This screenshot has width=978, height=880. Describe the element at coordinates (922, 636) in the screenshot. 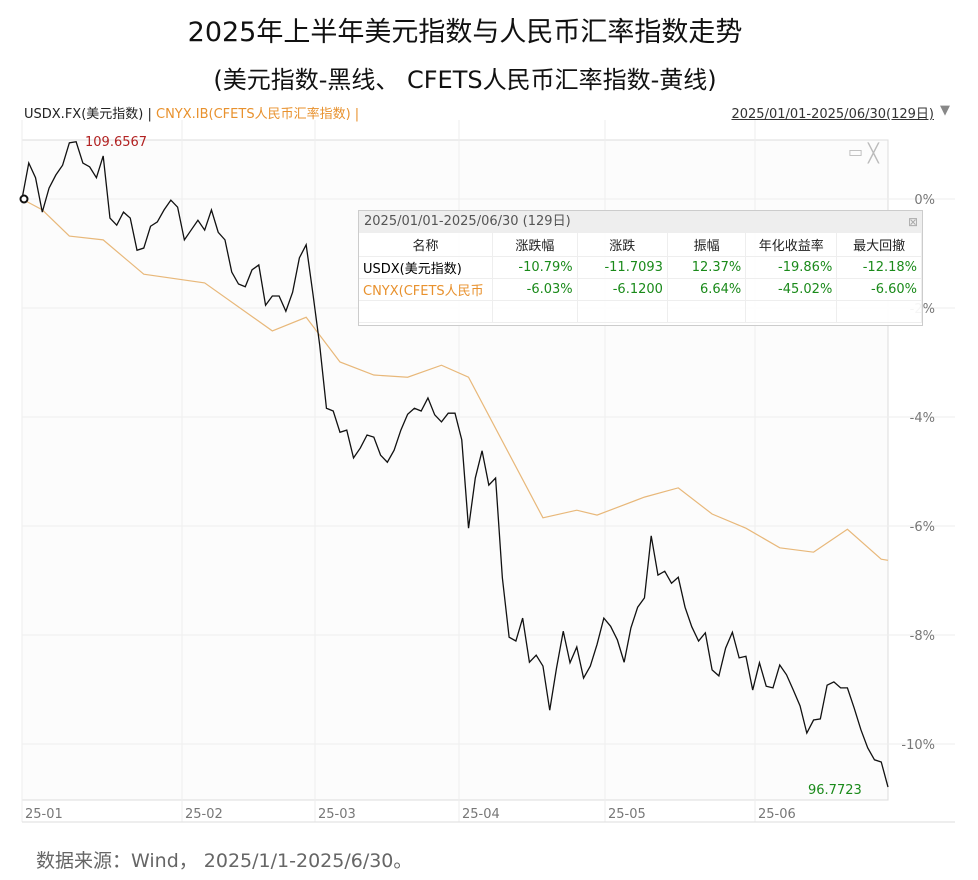

I see `y-tick-label: -8%` at that location.